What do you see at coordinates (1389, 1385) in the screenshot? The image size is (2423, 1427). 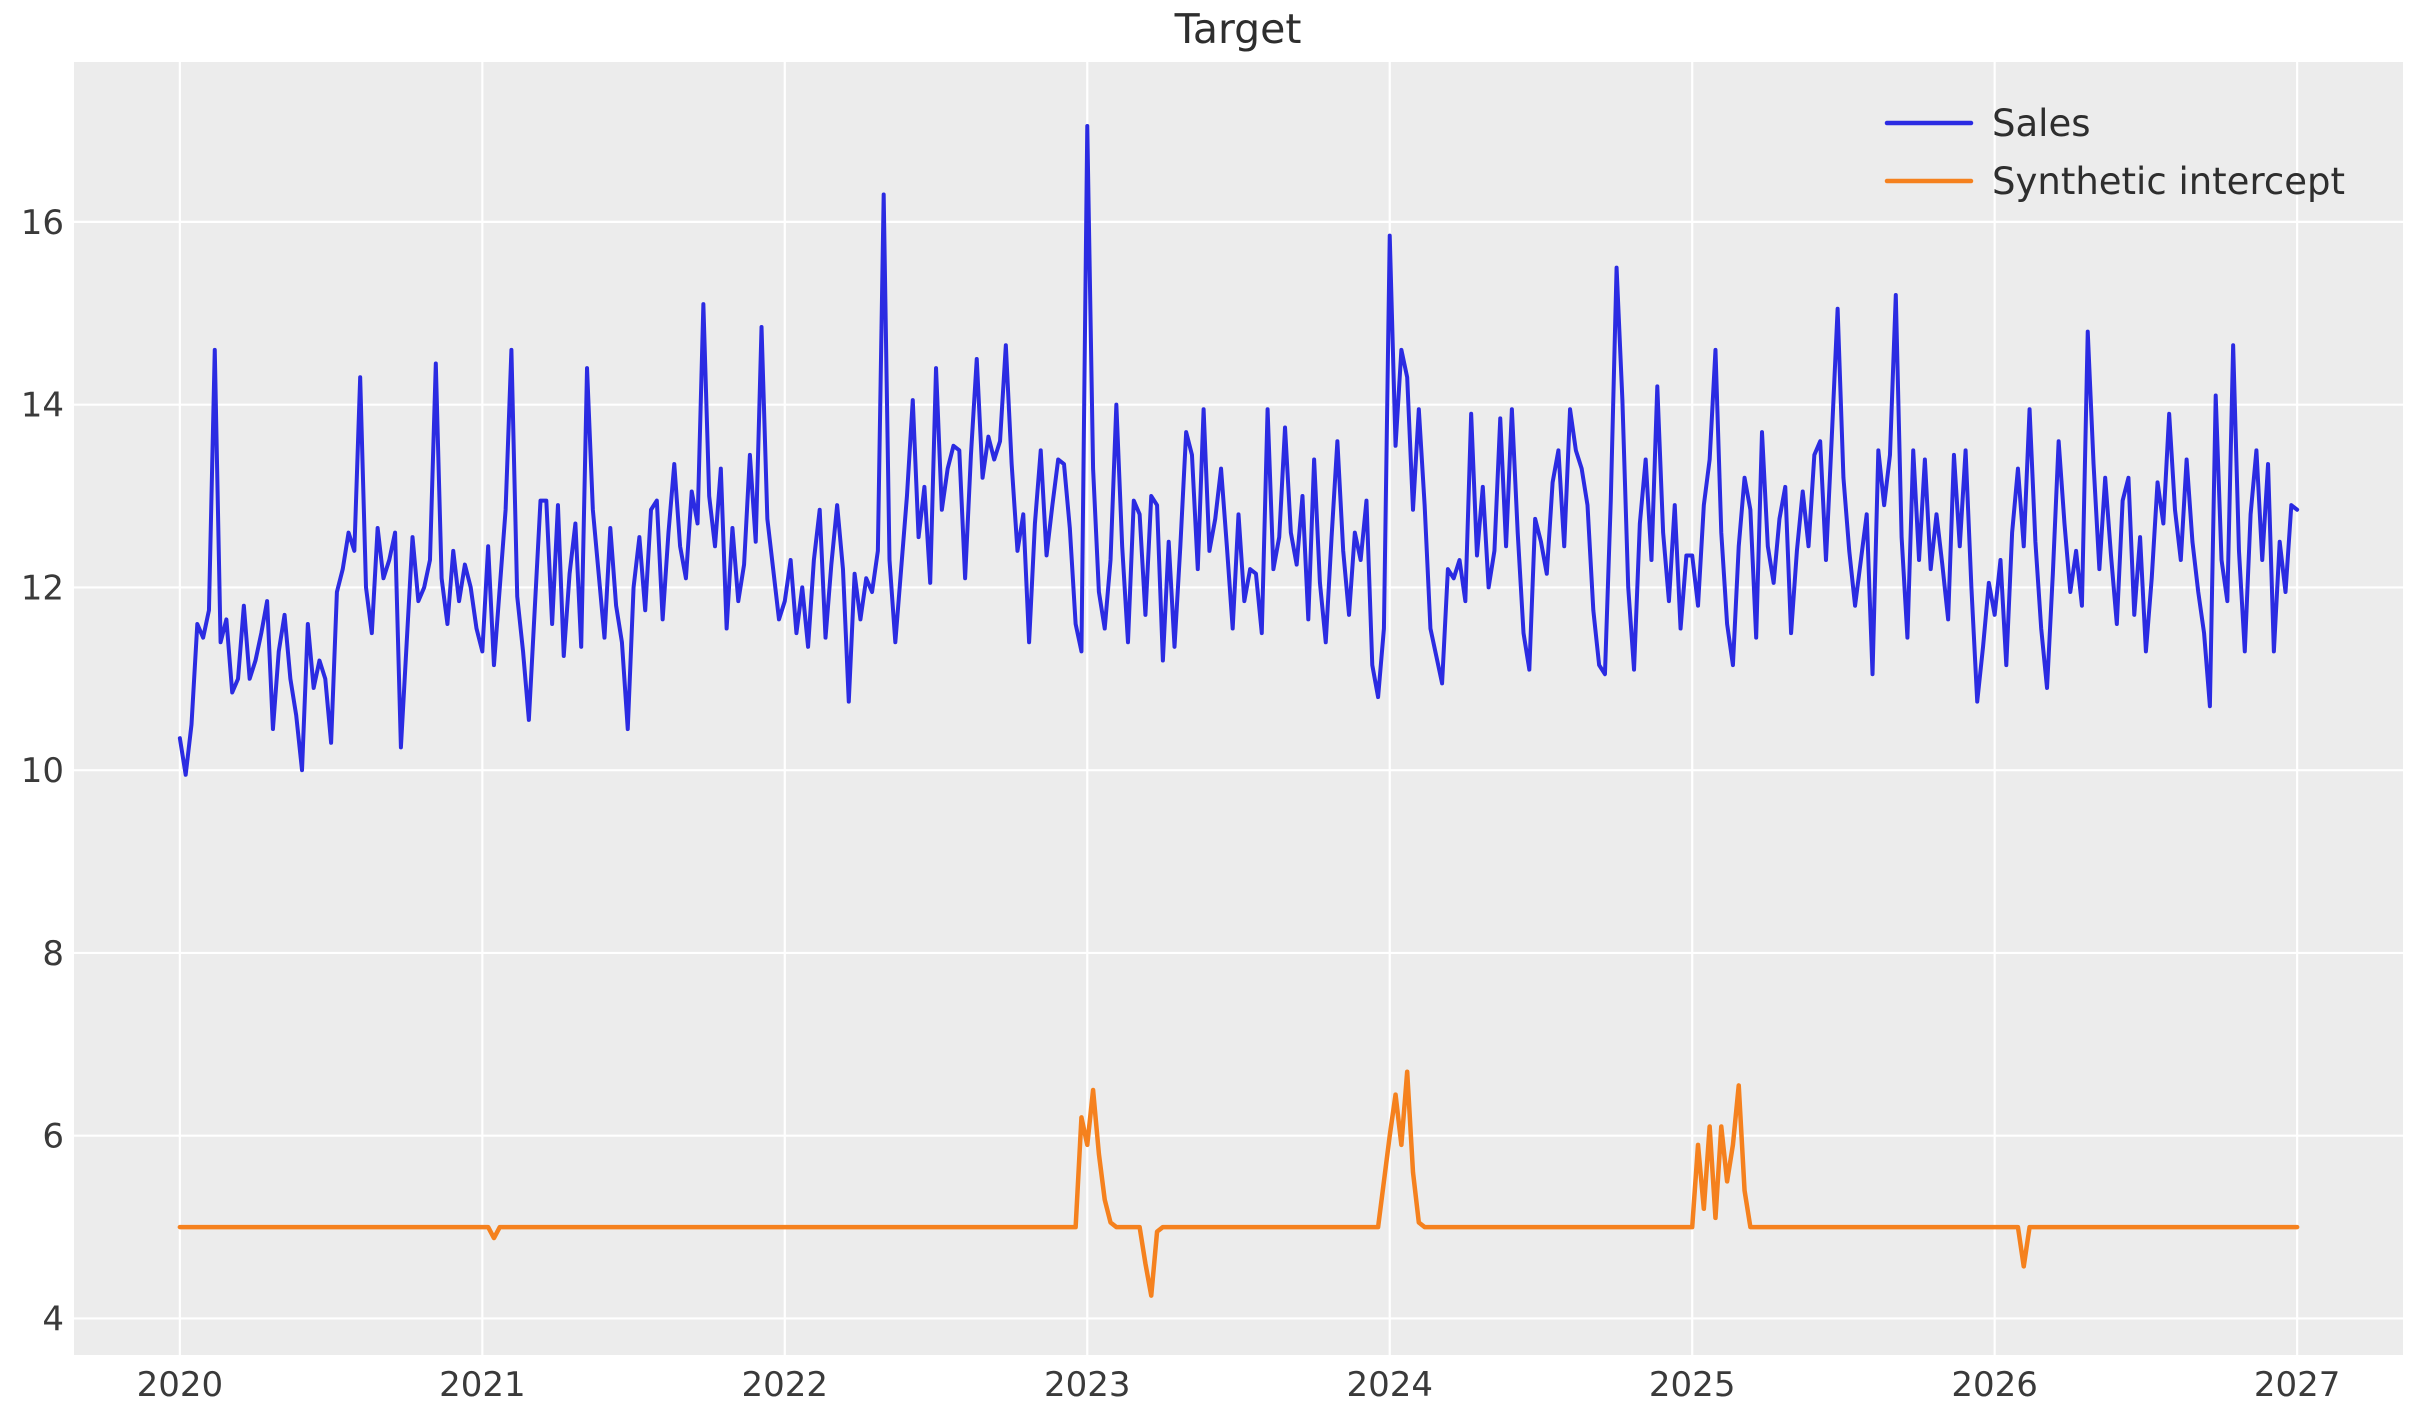 I see `x-tick-label-2024: 2024` at bounding box center [1389, 1385].